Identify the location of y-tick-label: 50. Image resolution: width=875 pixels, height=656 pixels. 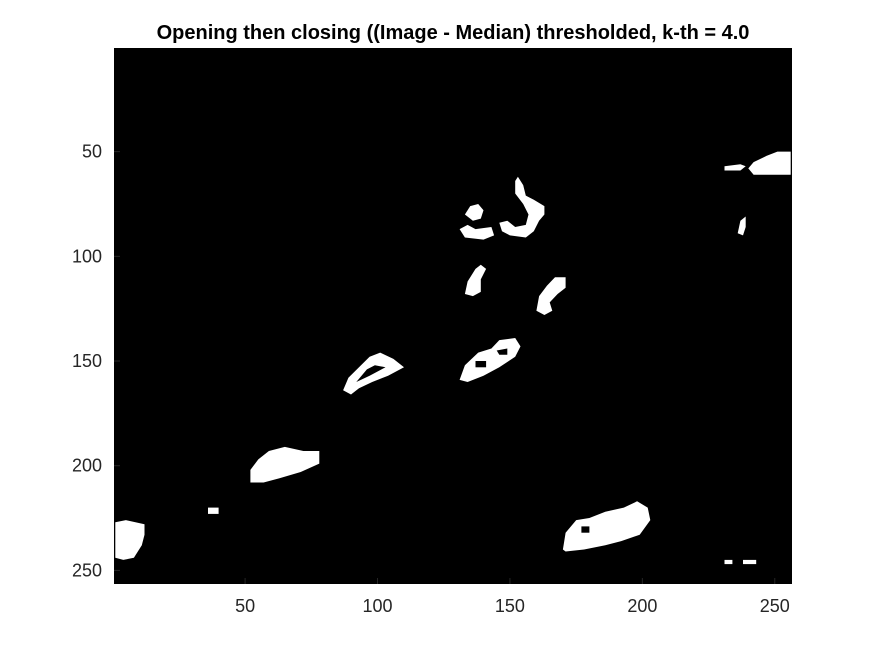
(92, 152).